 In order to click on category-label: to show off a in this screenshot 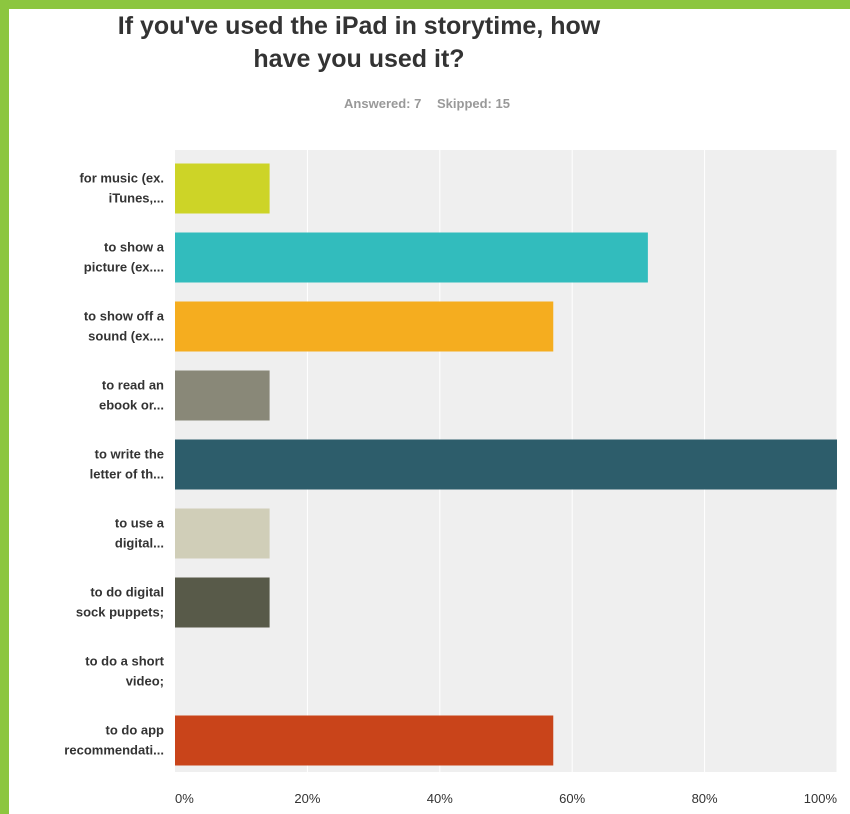, I will do `click(124, 316)`.